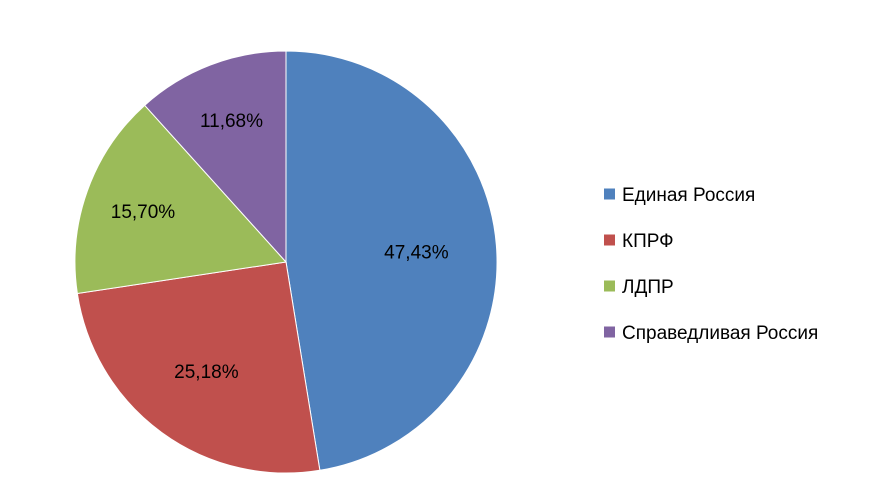 Image resolution: width=870 pixels, height=479 pixels. Describe the element at coordinates (143, 212) in the screenshot. I see `slice-value-label-3: 15,70%` at that location.